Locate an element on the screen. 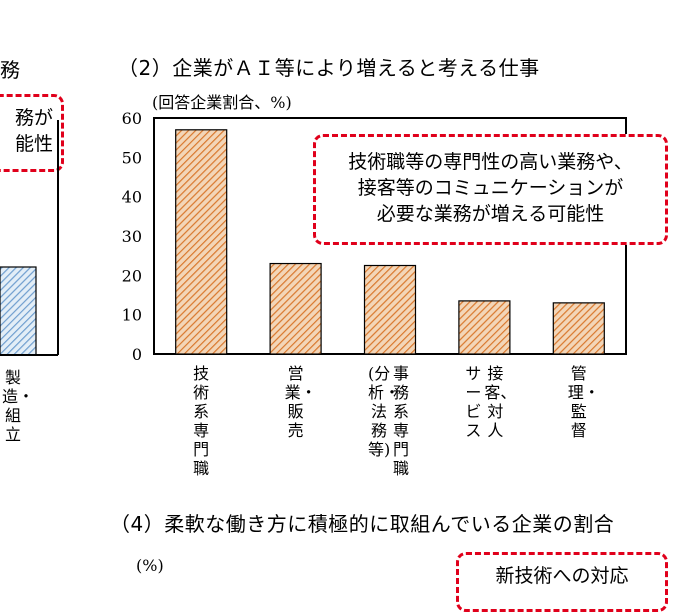 This screenshot has width=682, height=612. y-axis-label: (回答企業割合、%) is located at coordinates (222, 102).